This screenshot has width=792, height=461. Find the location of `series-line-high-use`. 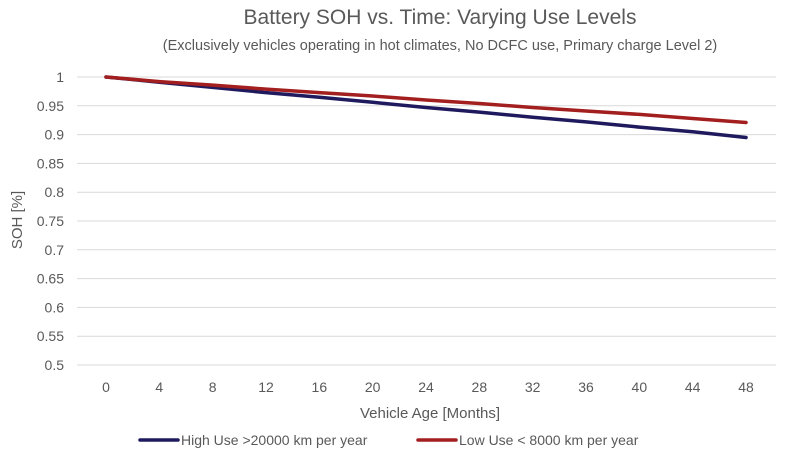

series-line-high-use is located at coordinates (426, 107).